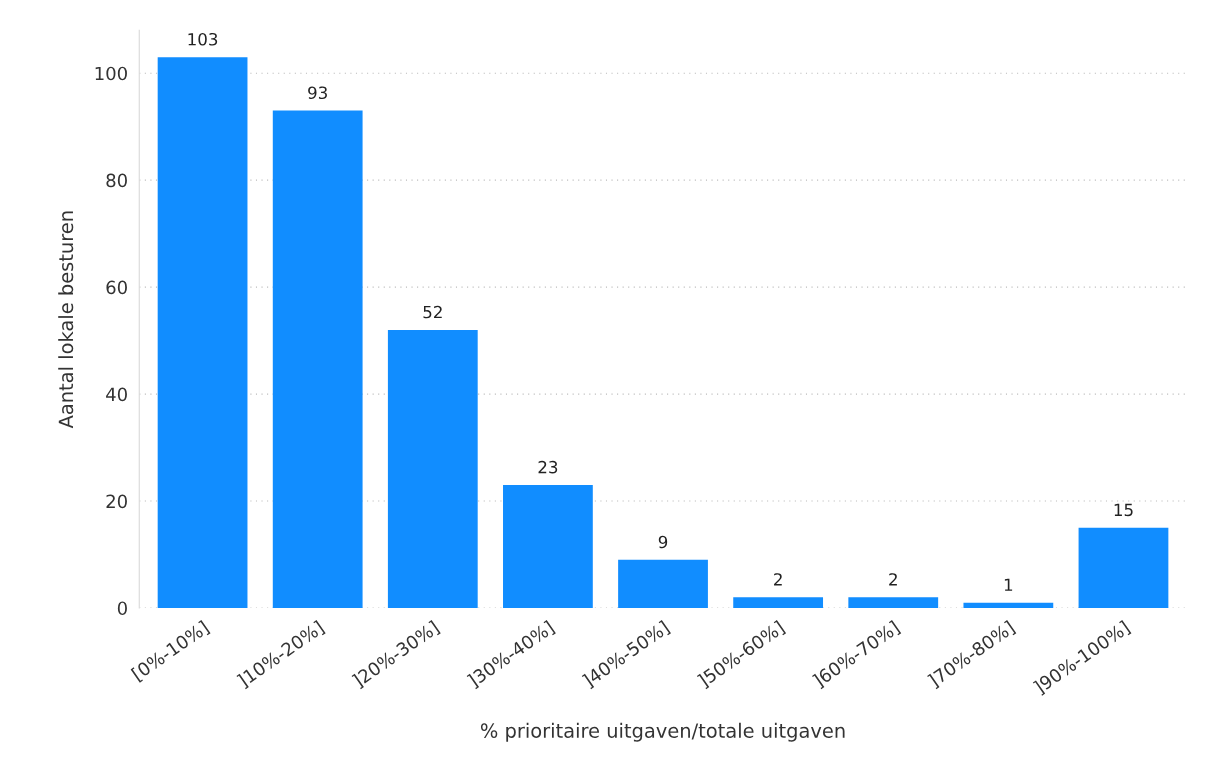 This screenshot has width=1211, height=760. Describe the element at coordinates (122, 608) in the screenshot. I see `y-tick-label: 0` at that location.